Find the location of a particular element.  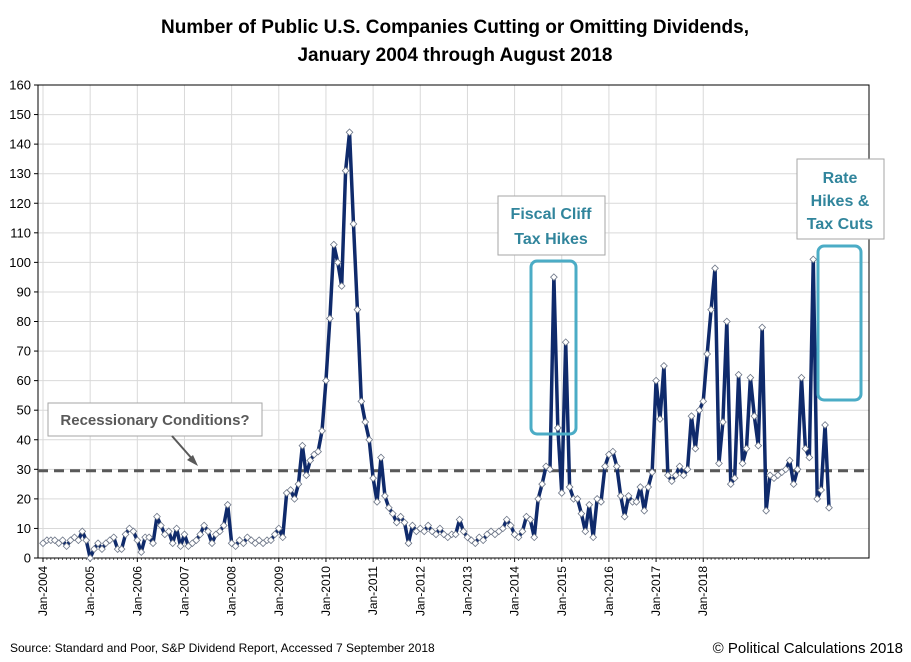

rate-hikes-label-line-2: Hikes & is located at coordinates (840, 201).